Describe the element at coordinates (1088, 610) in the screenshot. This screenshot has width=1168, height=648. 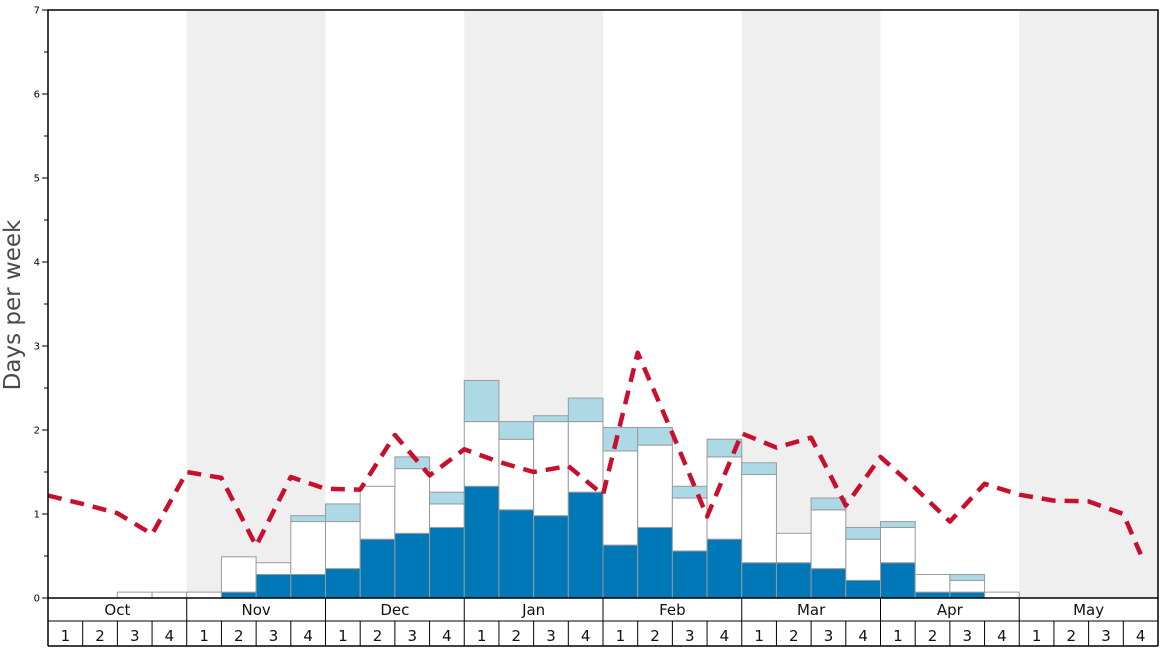
I see `month-label: May` at that location.